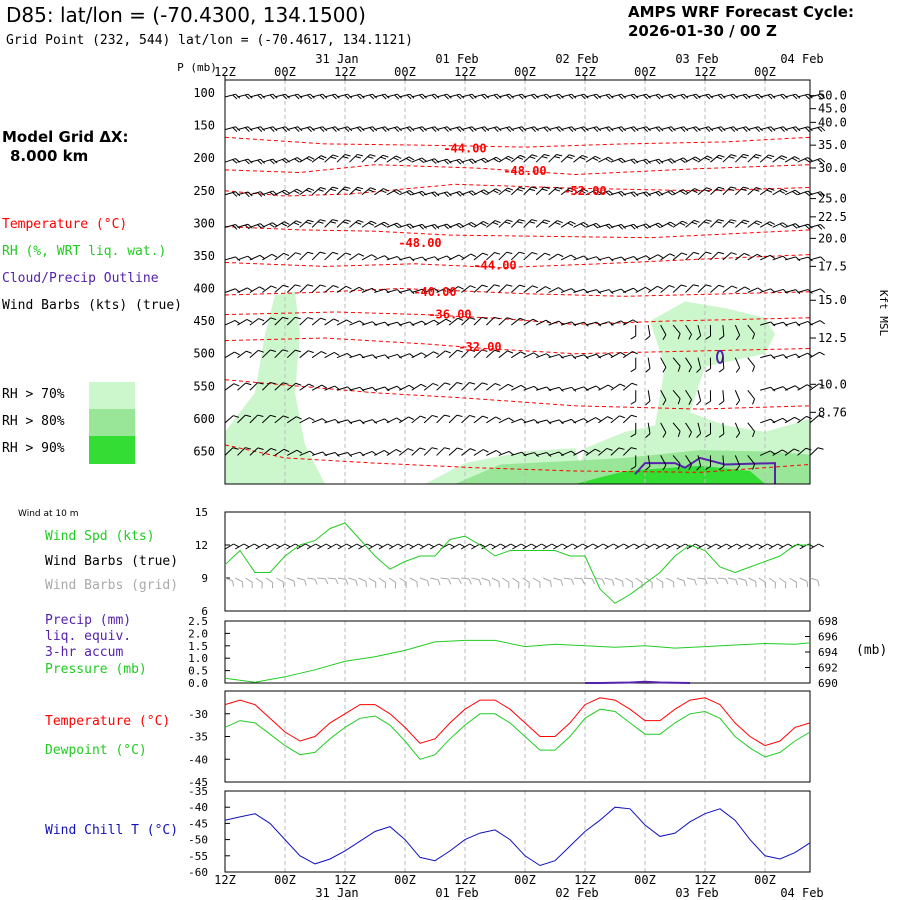  Describe the element at coordinates (637, 682) in the screenshot. I see `precip-line` at that location.